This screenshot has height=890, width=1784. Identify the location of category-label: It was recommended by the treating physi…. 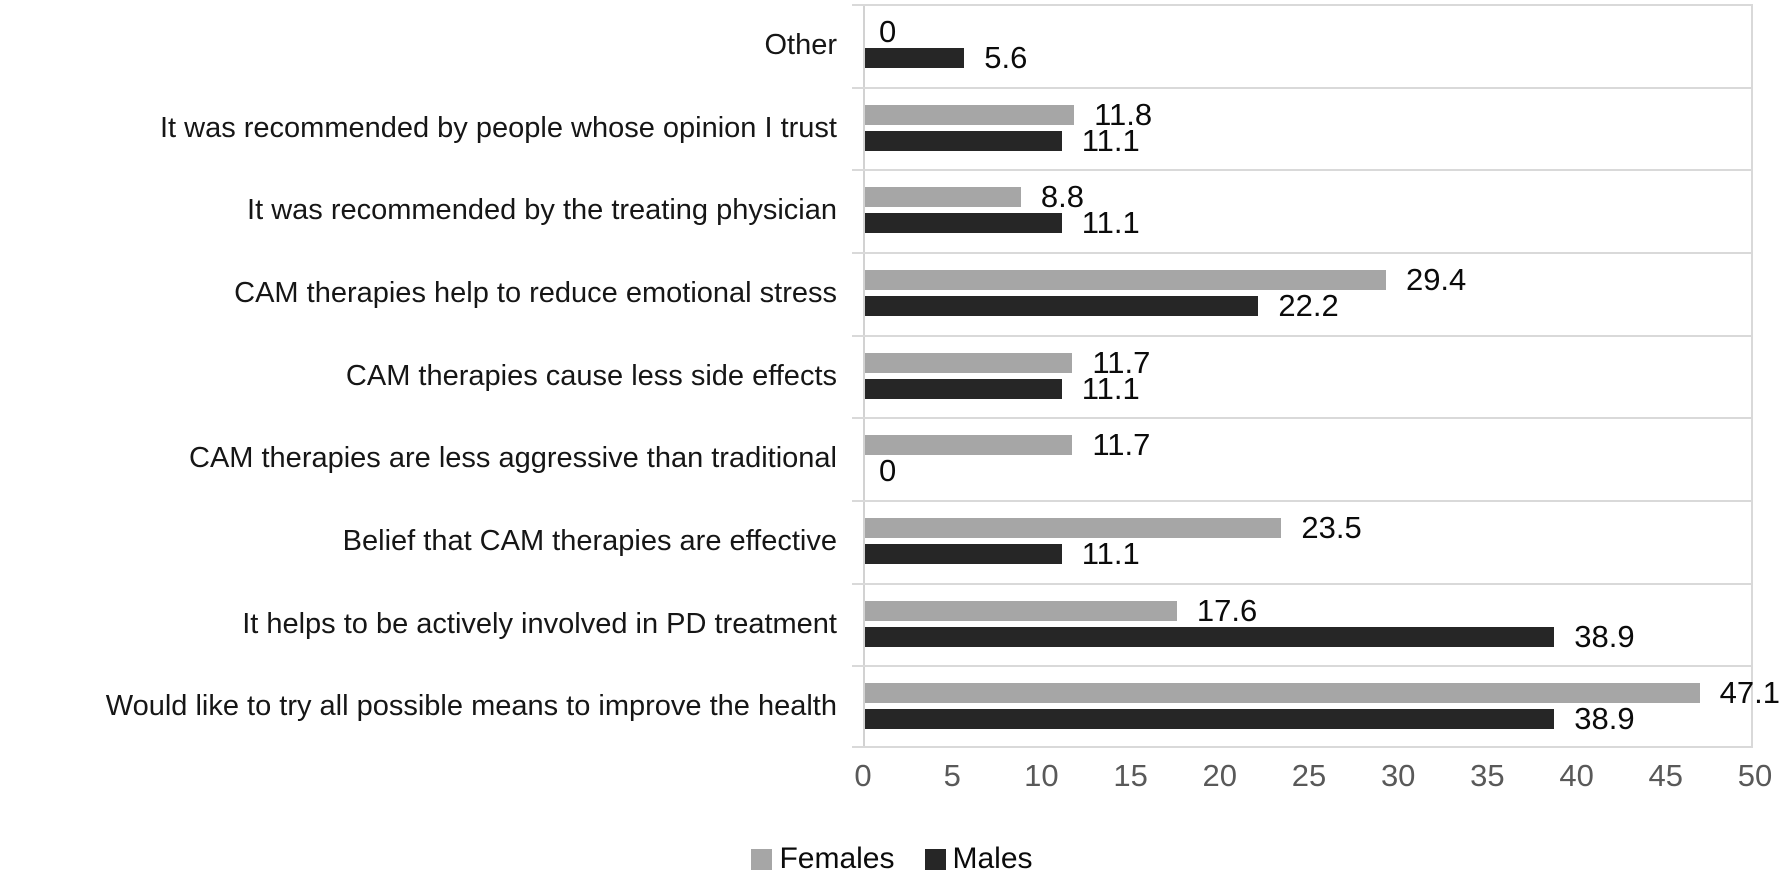
(542, 210).